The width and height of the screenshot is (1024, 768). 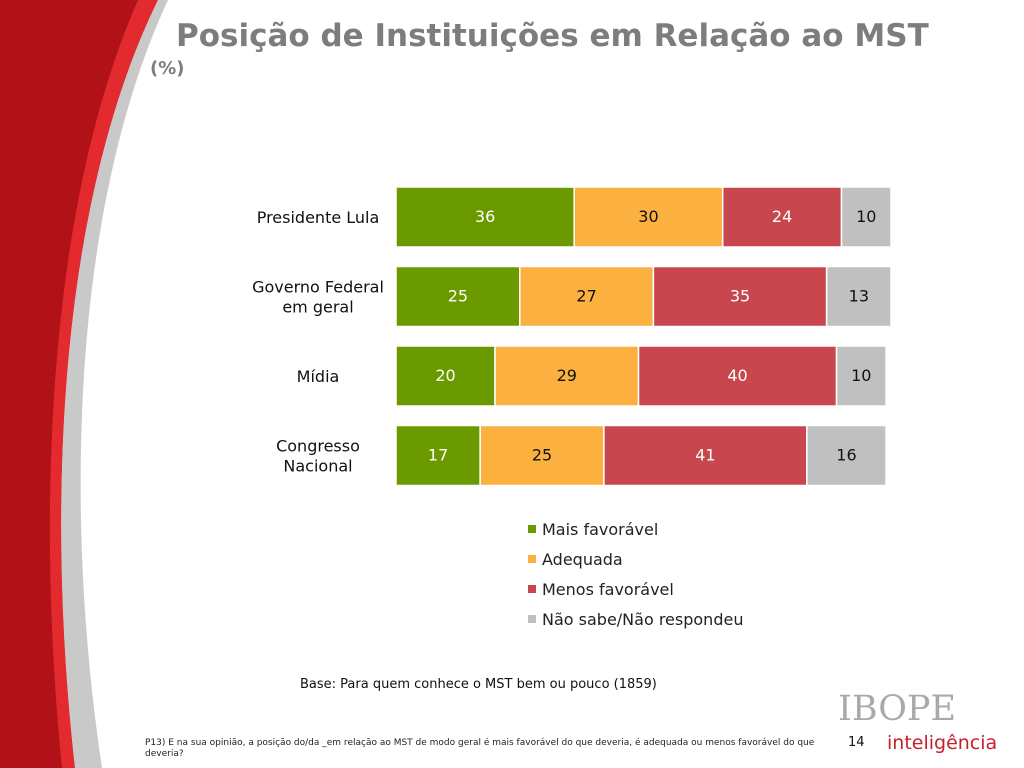 What do you see at coordinates (318, 217) in the screenshot?
I see `category-label: Presidente Lula` at bounding box center [318, 217].